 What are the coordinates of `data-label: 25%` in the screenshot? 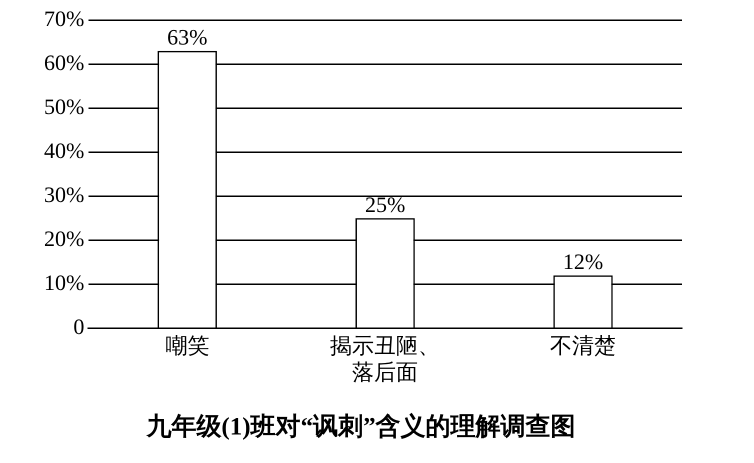 It's located at (385, 204).